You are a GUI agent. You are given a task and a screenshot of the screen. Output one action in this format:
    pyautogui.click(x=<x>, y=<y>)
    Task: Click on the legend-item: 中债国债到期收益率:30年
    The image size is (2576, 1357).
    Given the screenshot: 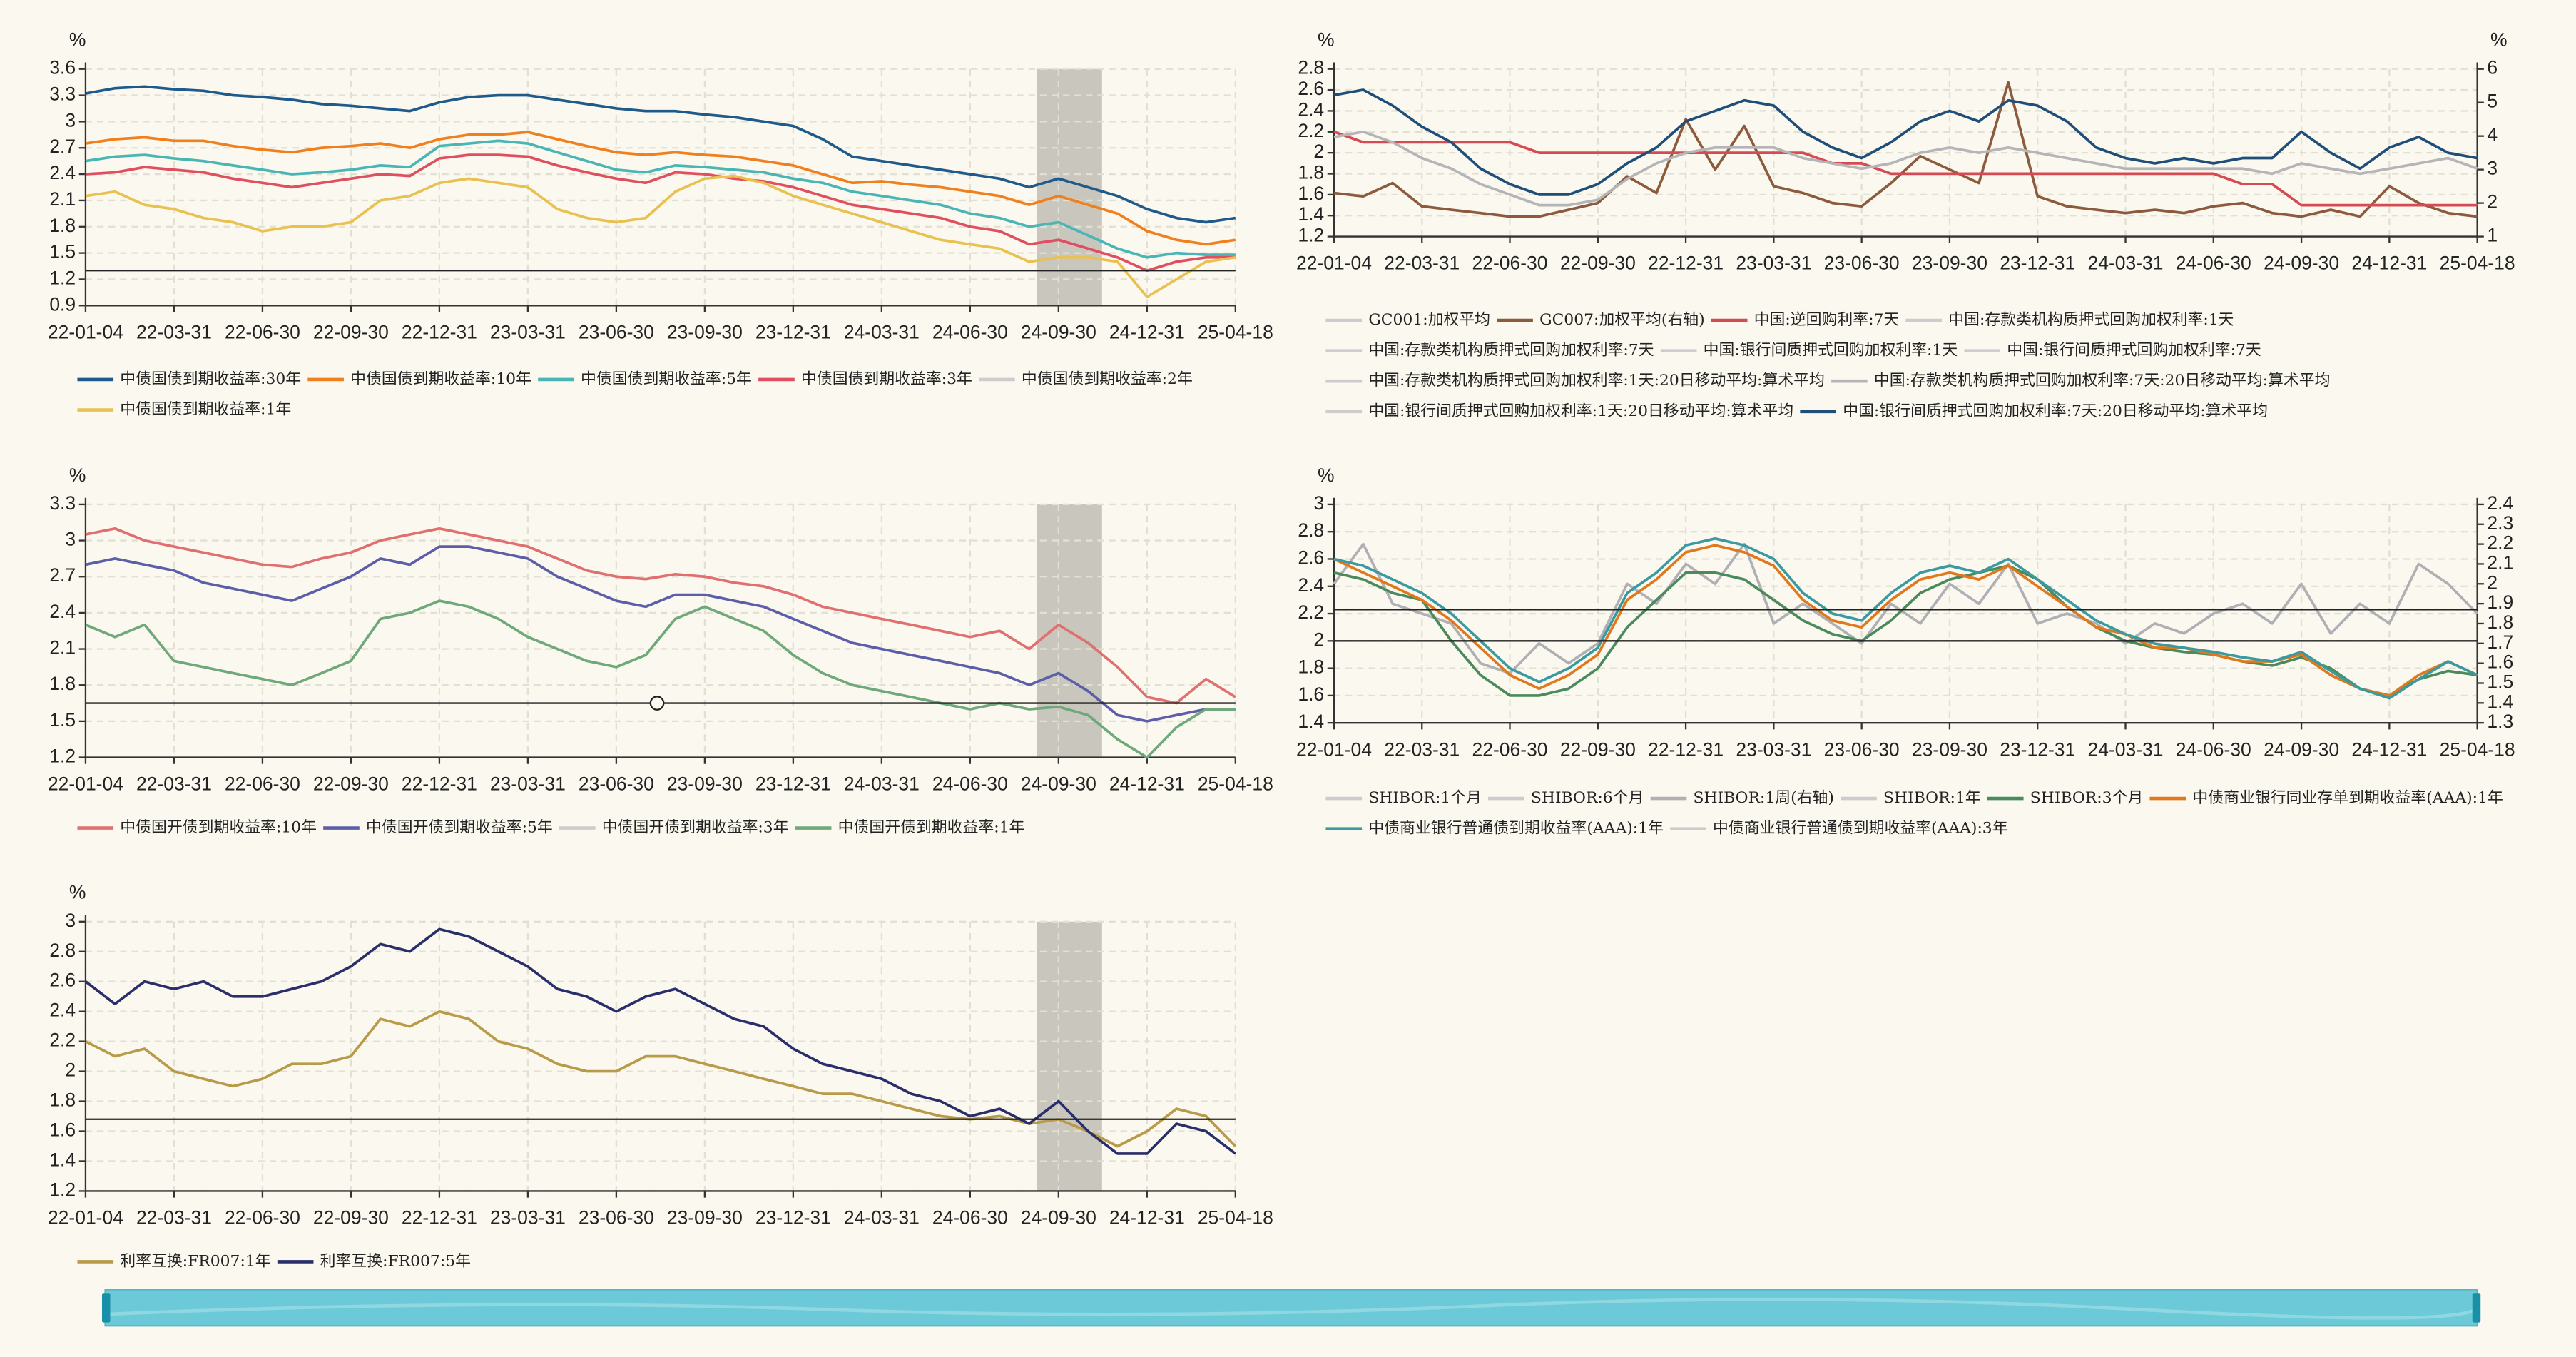 What is the action you would take?
    pyautogui.click(x=189, y=379)
    